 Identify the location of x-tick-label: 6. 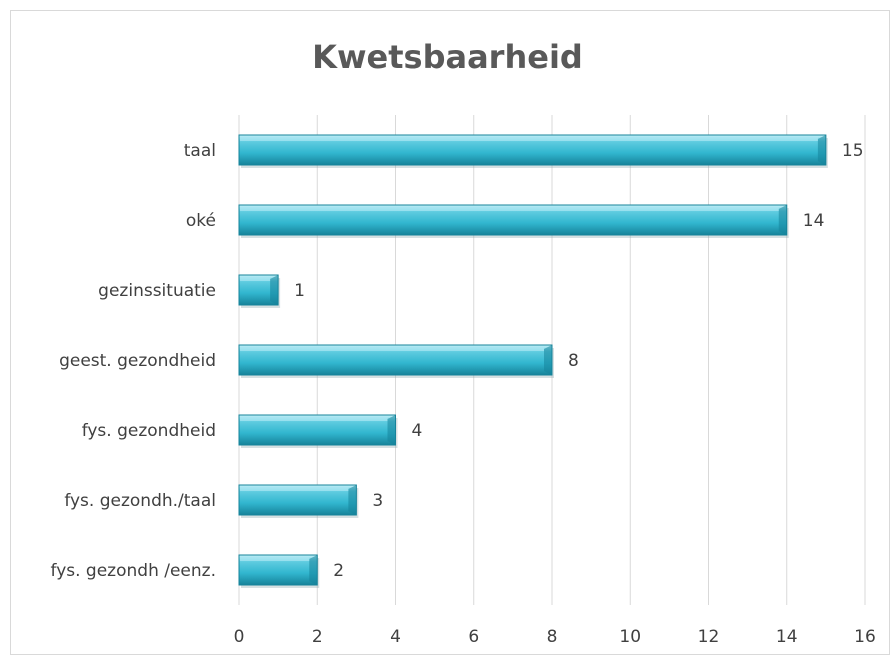
(473, 637).